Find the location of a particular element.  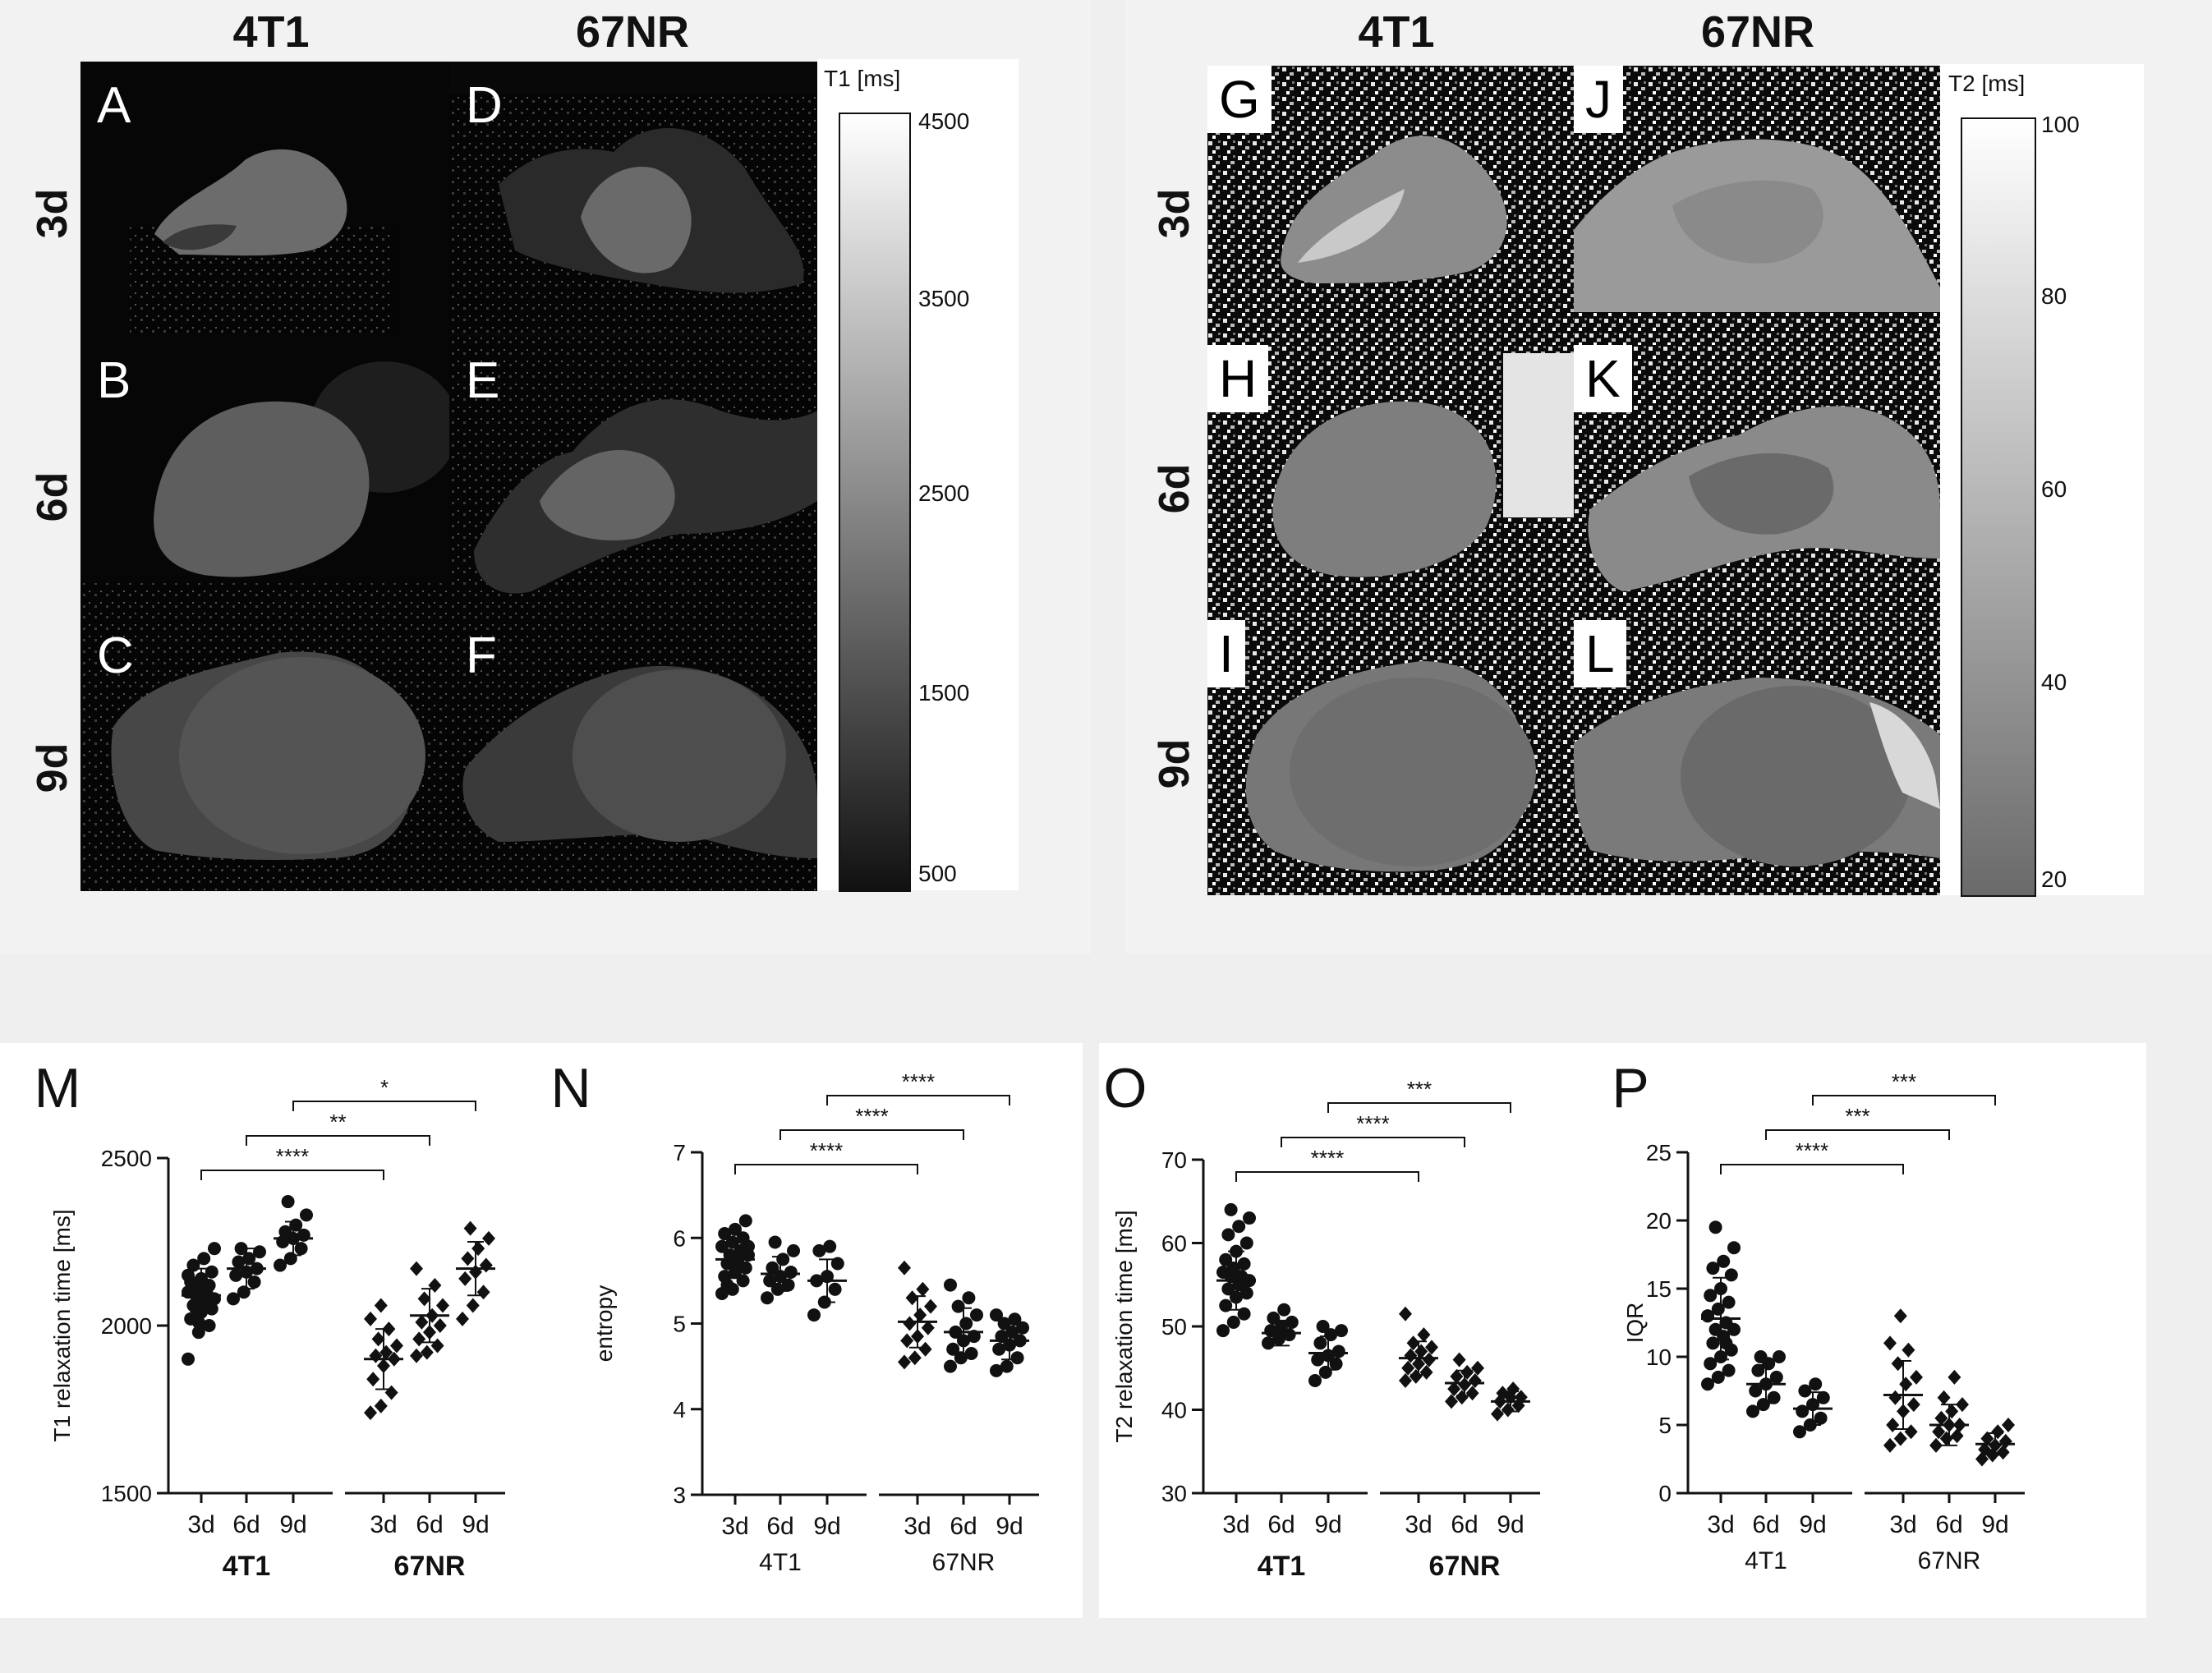

mri-image-j: J is located at coordinates (1757, 205).